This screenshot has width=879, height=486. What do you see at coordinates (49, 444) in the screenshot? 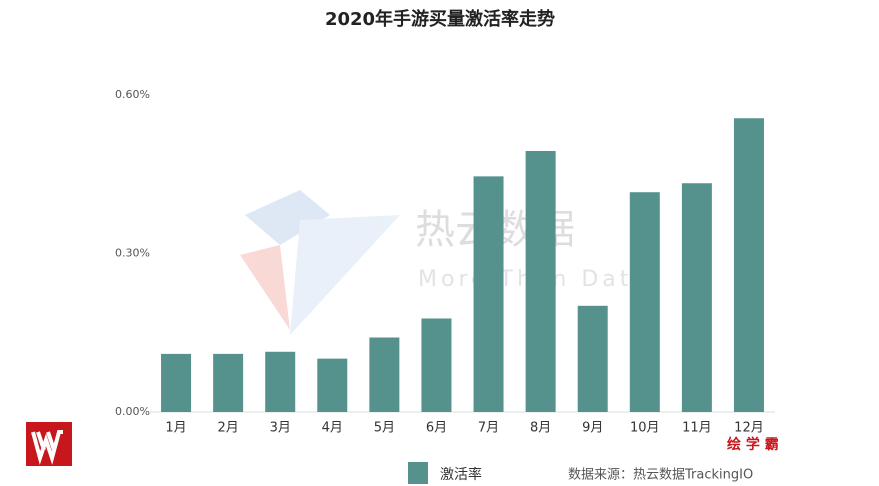
I see `logo` at bounding box center [49, 444].